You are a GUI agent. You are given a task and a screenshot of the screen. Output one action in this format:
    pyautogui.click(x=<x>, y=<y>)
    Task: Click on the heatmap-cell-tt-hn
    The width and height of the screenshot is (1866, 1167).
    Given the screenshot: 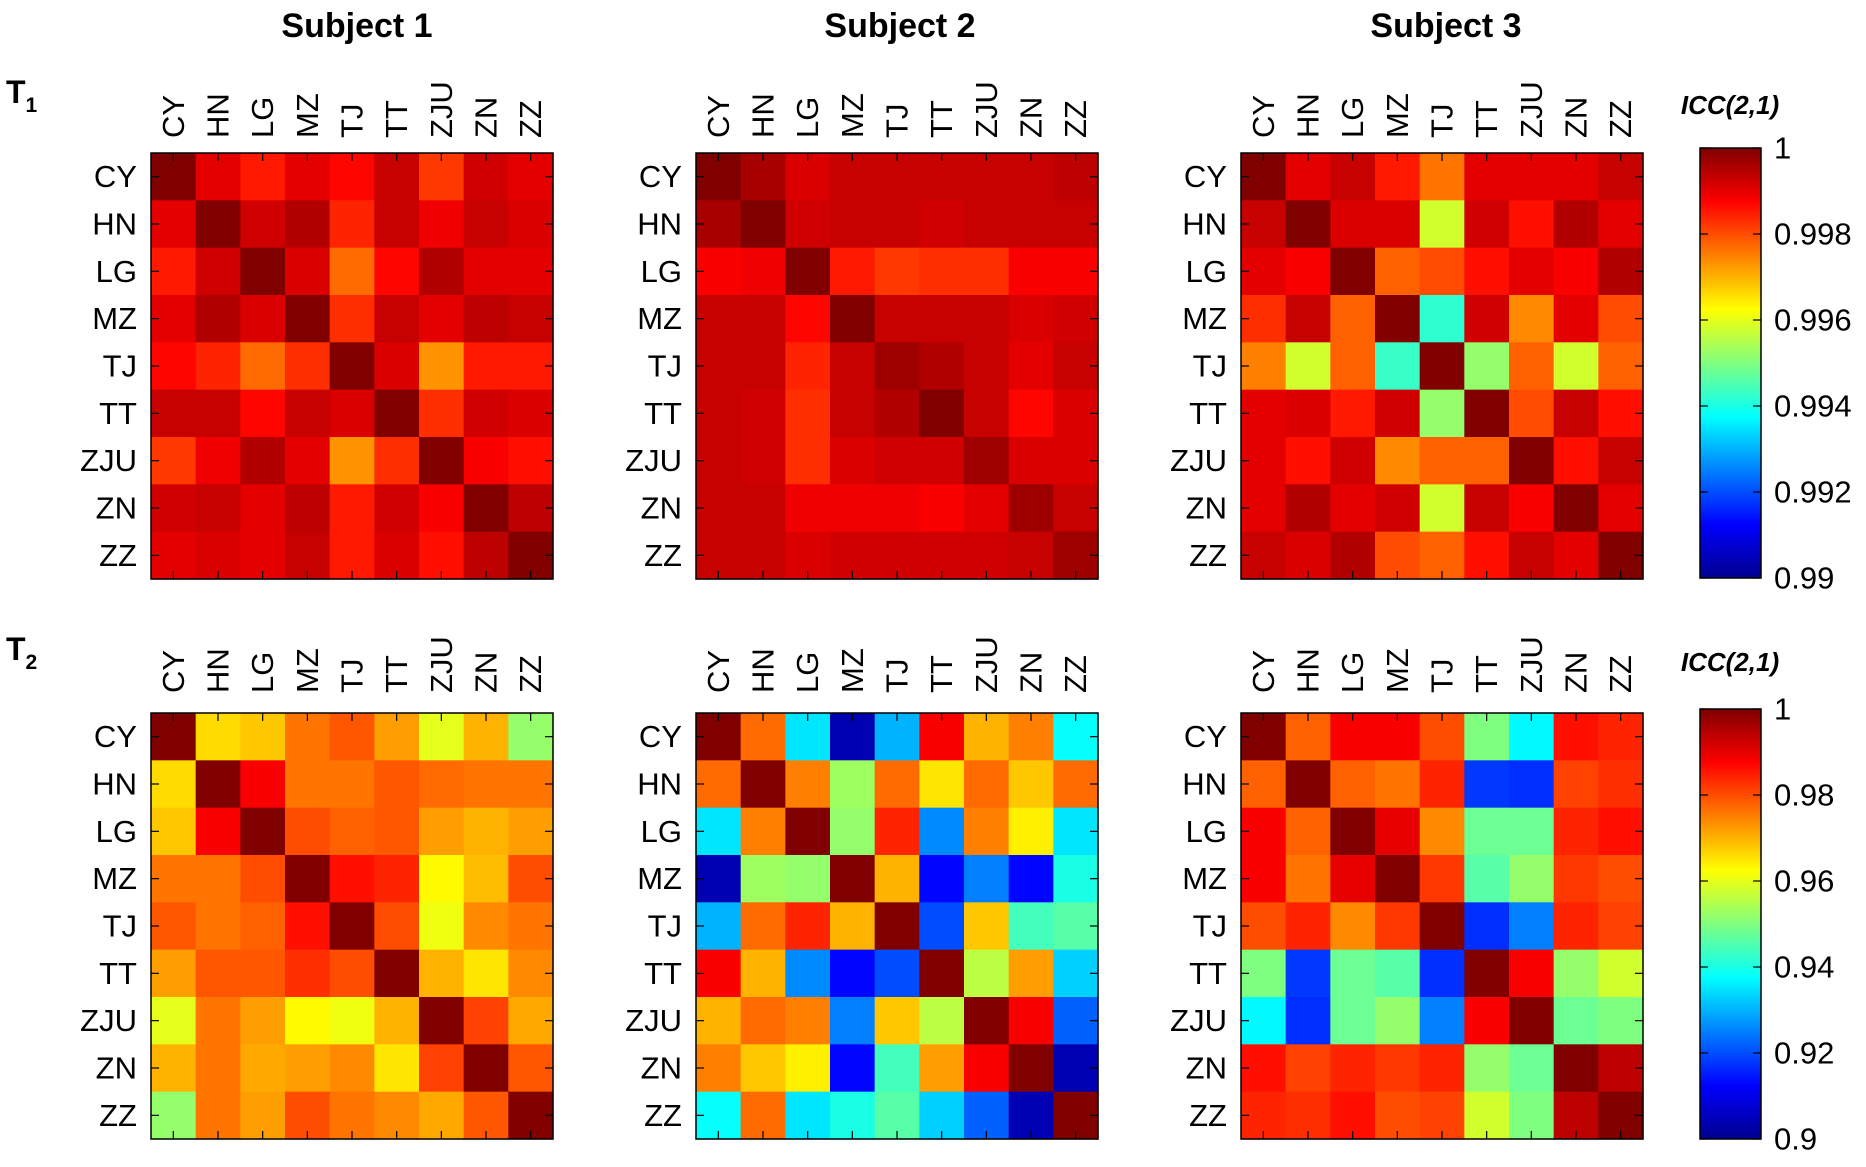 What is the action you would take?
    pyautogui.click(x=1308, y=413)
    